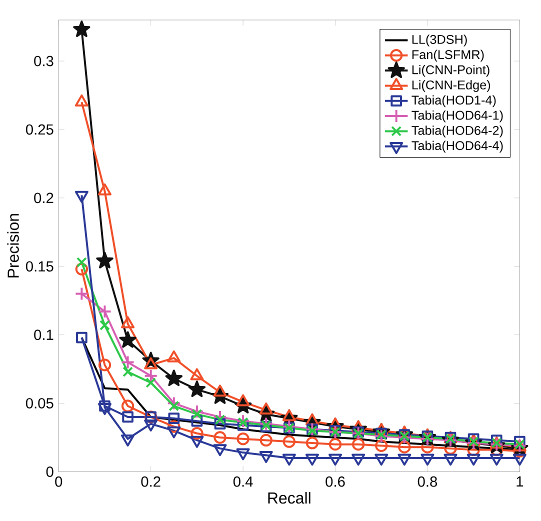 The image size is (541, 521). What do you see at coordinates (40, 129) in the screenshot?
I see `y-tick-label: 0.25` at bounding box center [40, 129].